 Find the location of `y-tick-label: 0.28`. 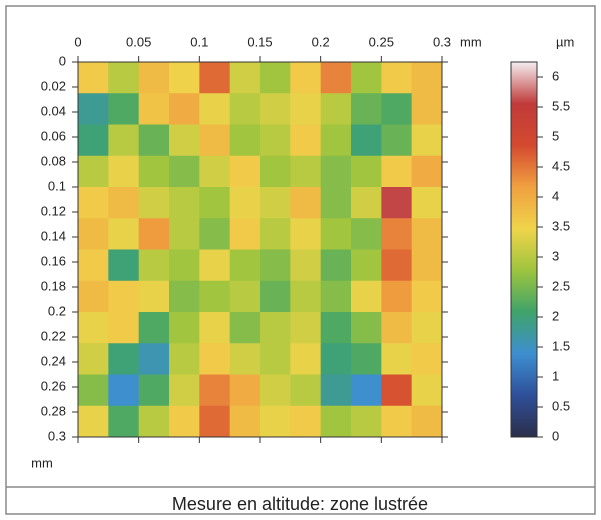

y-tick-label: 0.28 is located at coordinates (53, 410).